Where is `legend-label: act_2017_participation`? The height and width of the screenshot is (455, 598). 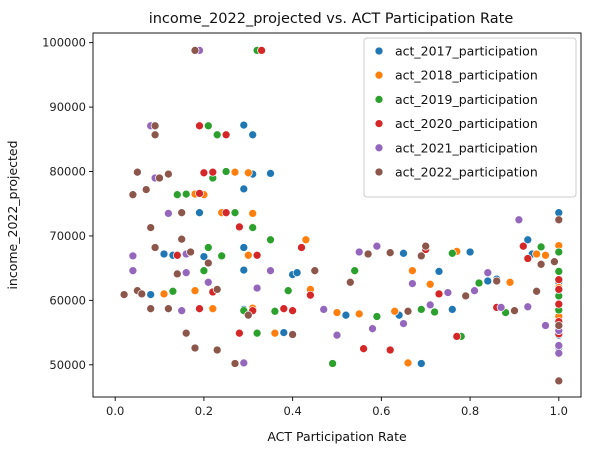
legend-label: act_2017_participation is located at coordinates (466, 51).